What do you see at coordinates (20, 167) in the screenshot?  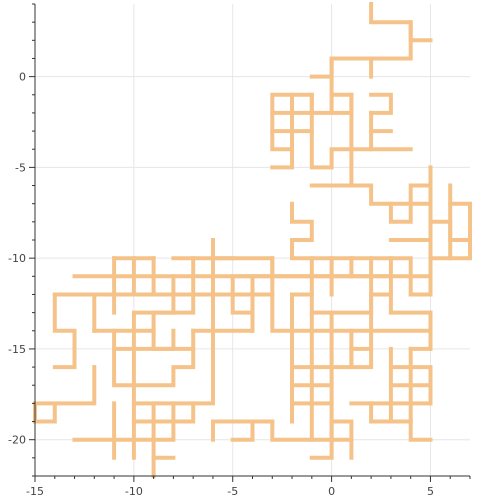 I see `y-tick-label: -5` at bounding box center [20, 167].